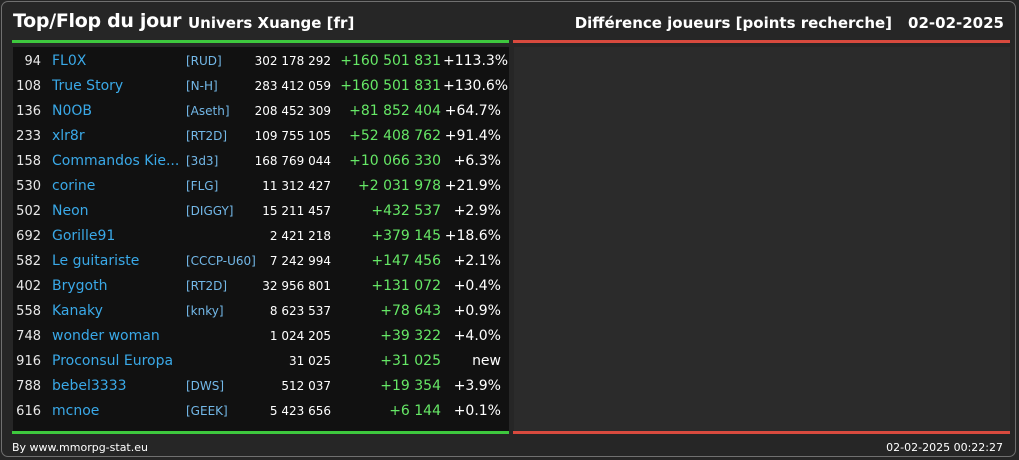  I want to click on player-rank: 94, so click(32, 61).